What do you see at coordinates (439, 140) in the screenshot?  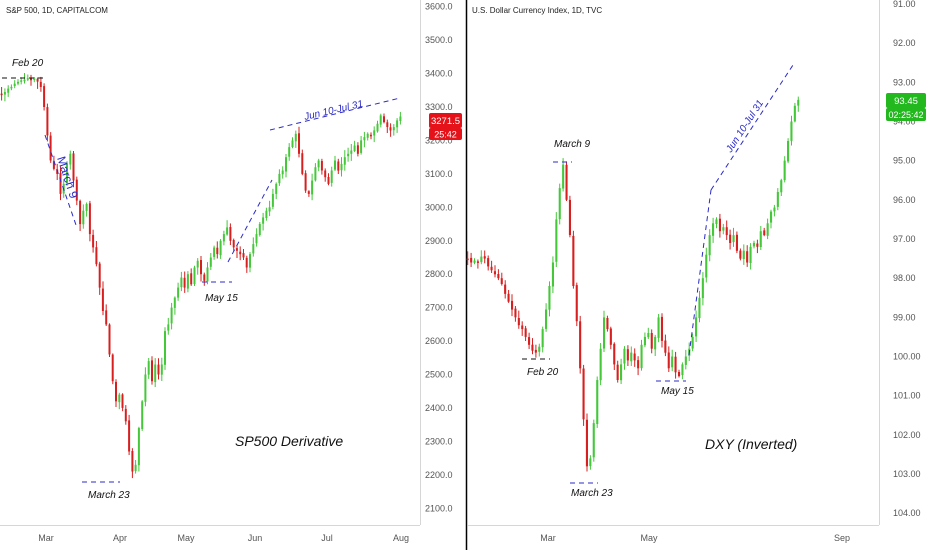 I see `y-tick-label: 3200.0` at bounding box center [439, 140].